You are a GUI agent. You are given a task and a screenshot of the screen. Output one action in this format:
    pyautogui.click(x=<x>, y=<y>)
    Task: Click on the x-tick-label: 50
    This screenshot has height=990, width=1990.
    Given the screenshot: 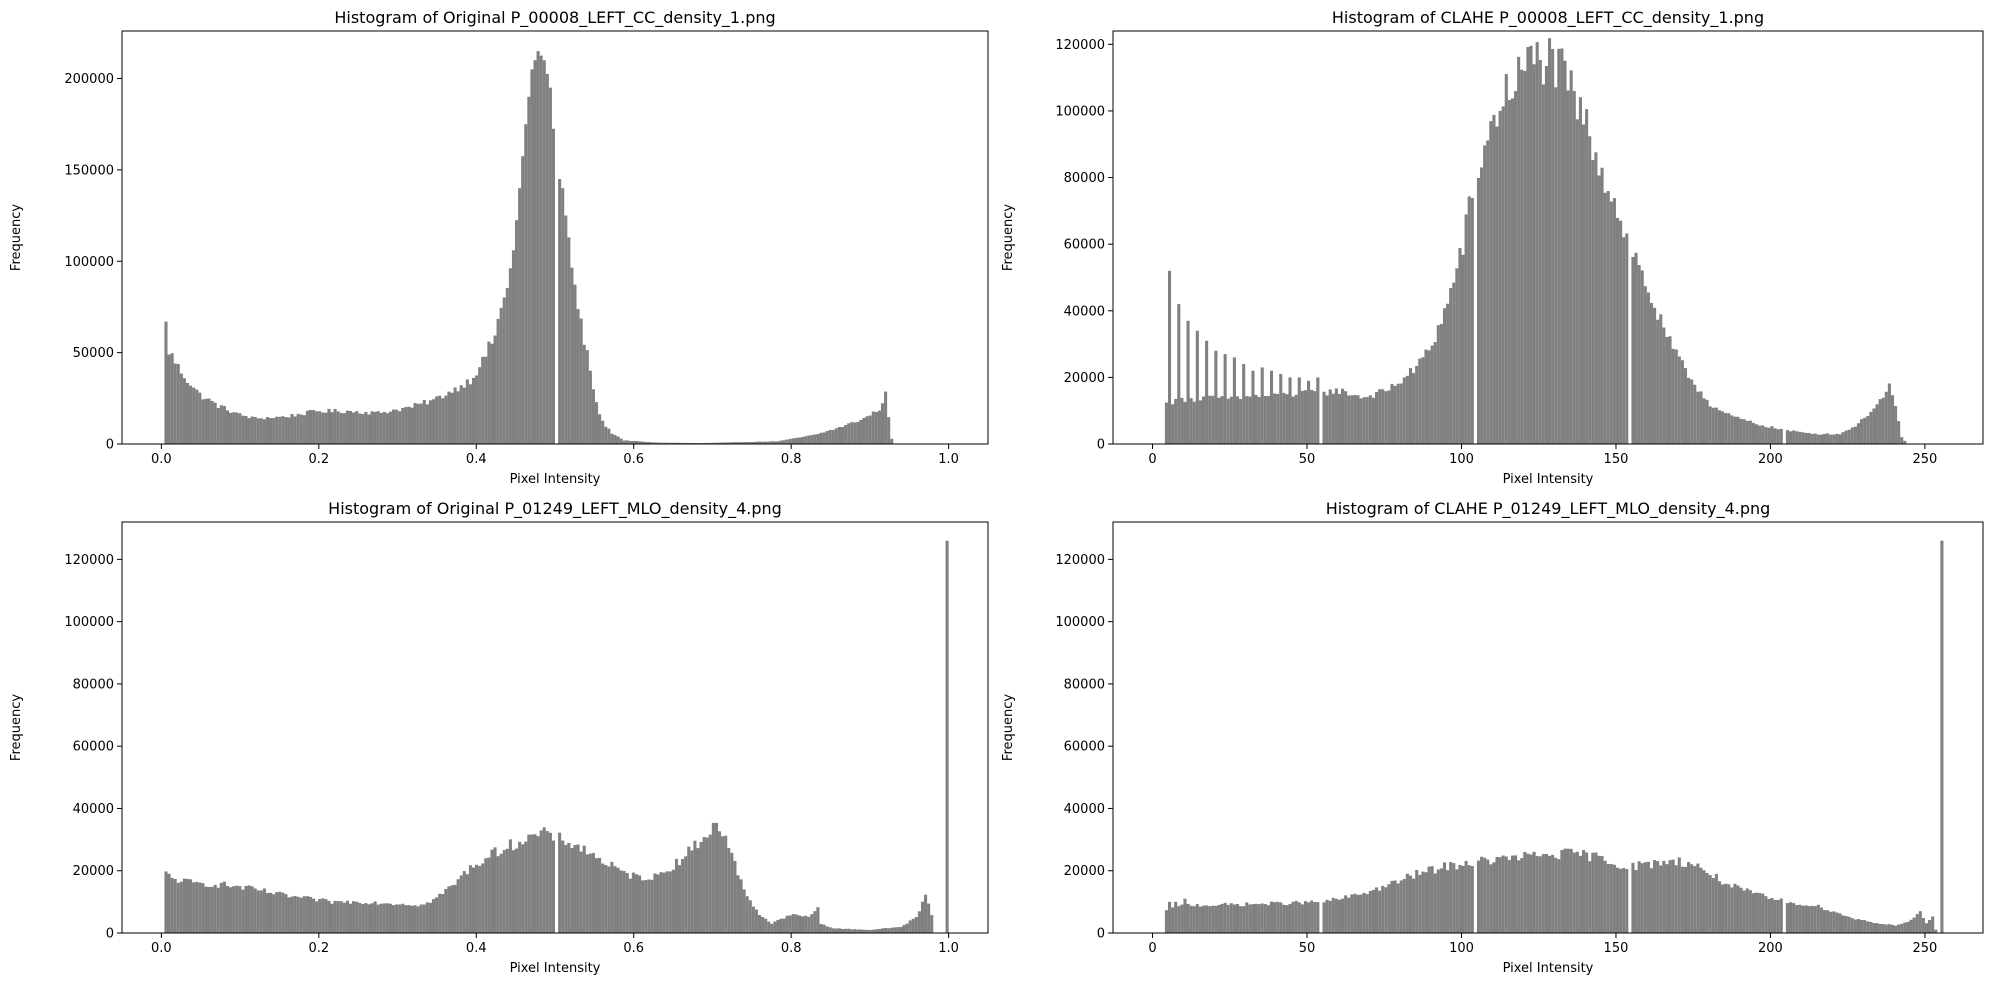 What is the action you would take?
    pyautogui.click(x=1307, y=459)
    